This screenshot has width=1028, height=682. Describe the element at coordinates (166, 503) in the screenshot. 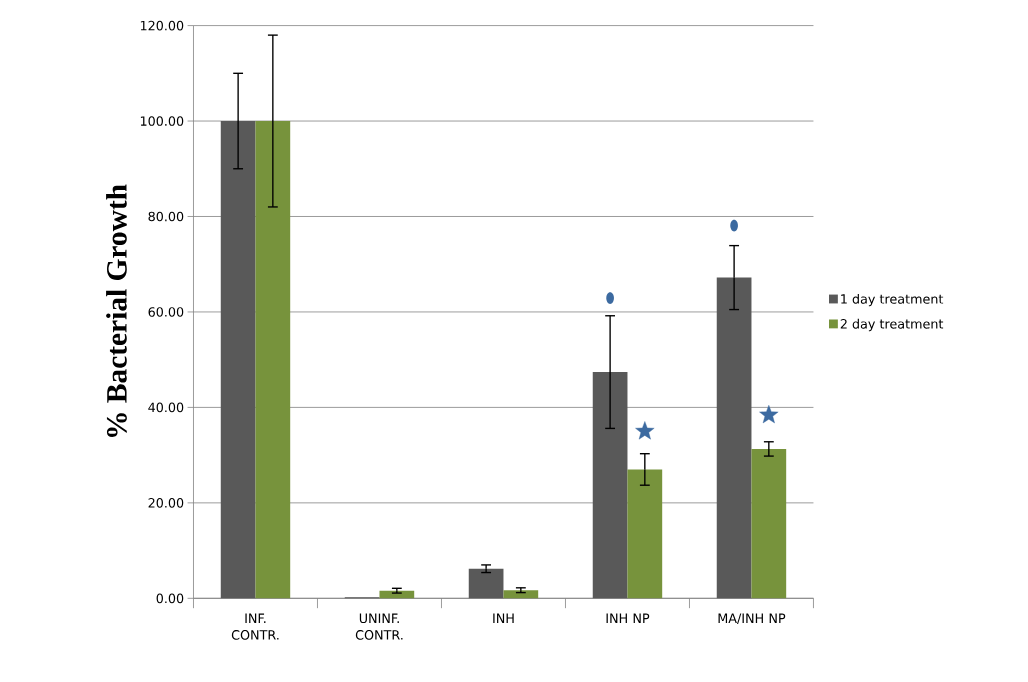

I see `y-tick-label: 20.00` at that location.